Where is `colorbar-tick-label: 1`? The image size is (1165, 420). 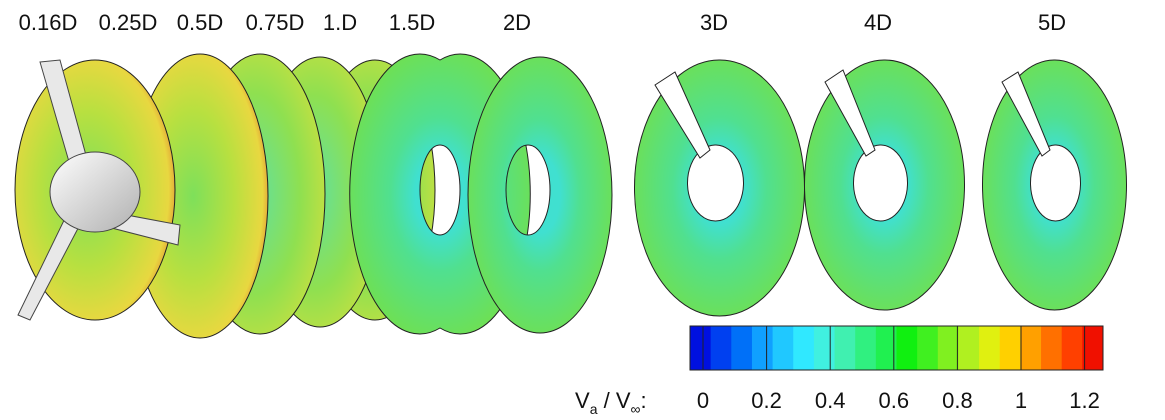
colorbar-tick-label: 1 is located at coordinates (1021, 400).